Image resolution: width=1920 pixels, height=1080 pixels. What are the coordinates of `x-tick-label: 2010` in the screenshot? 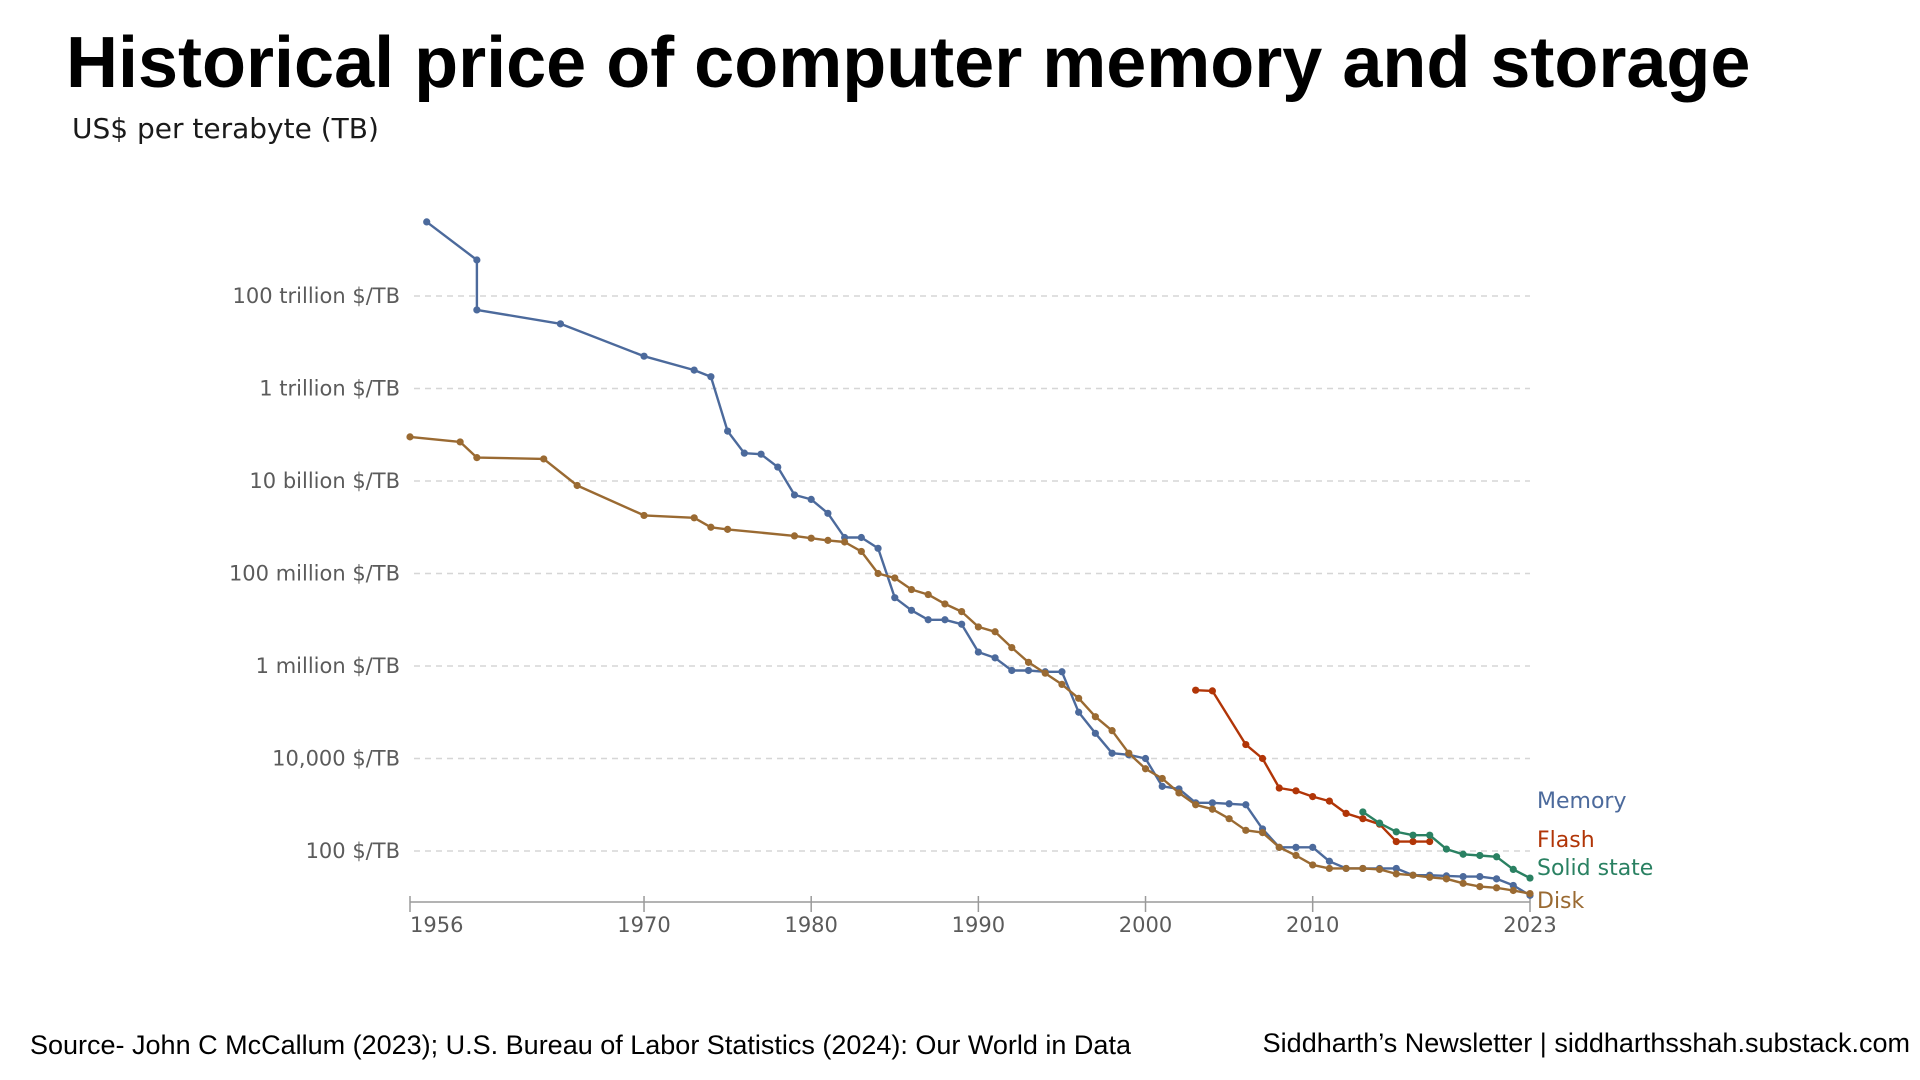 It's located at (1312, 925).